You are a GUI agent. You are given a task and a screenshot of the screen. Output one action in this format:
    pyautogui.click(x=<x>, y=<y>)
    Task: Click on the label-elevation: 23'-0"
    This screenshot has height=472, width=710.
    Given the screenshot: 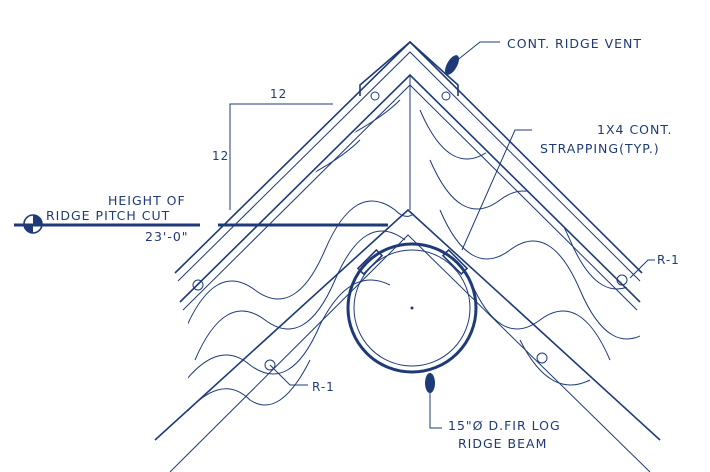 What is the action you would take?
    pyautogui.click(x=167, y=236)
    